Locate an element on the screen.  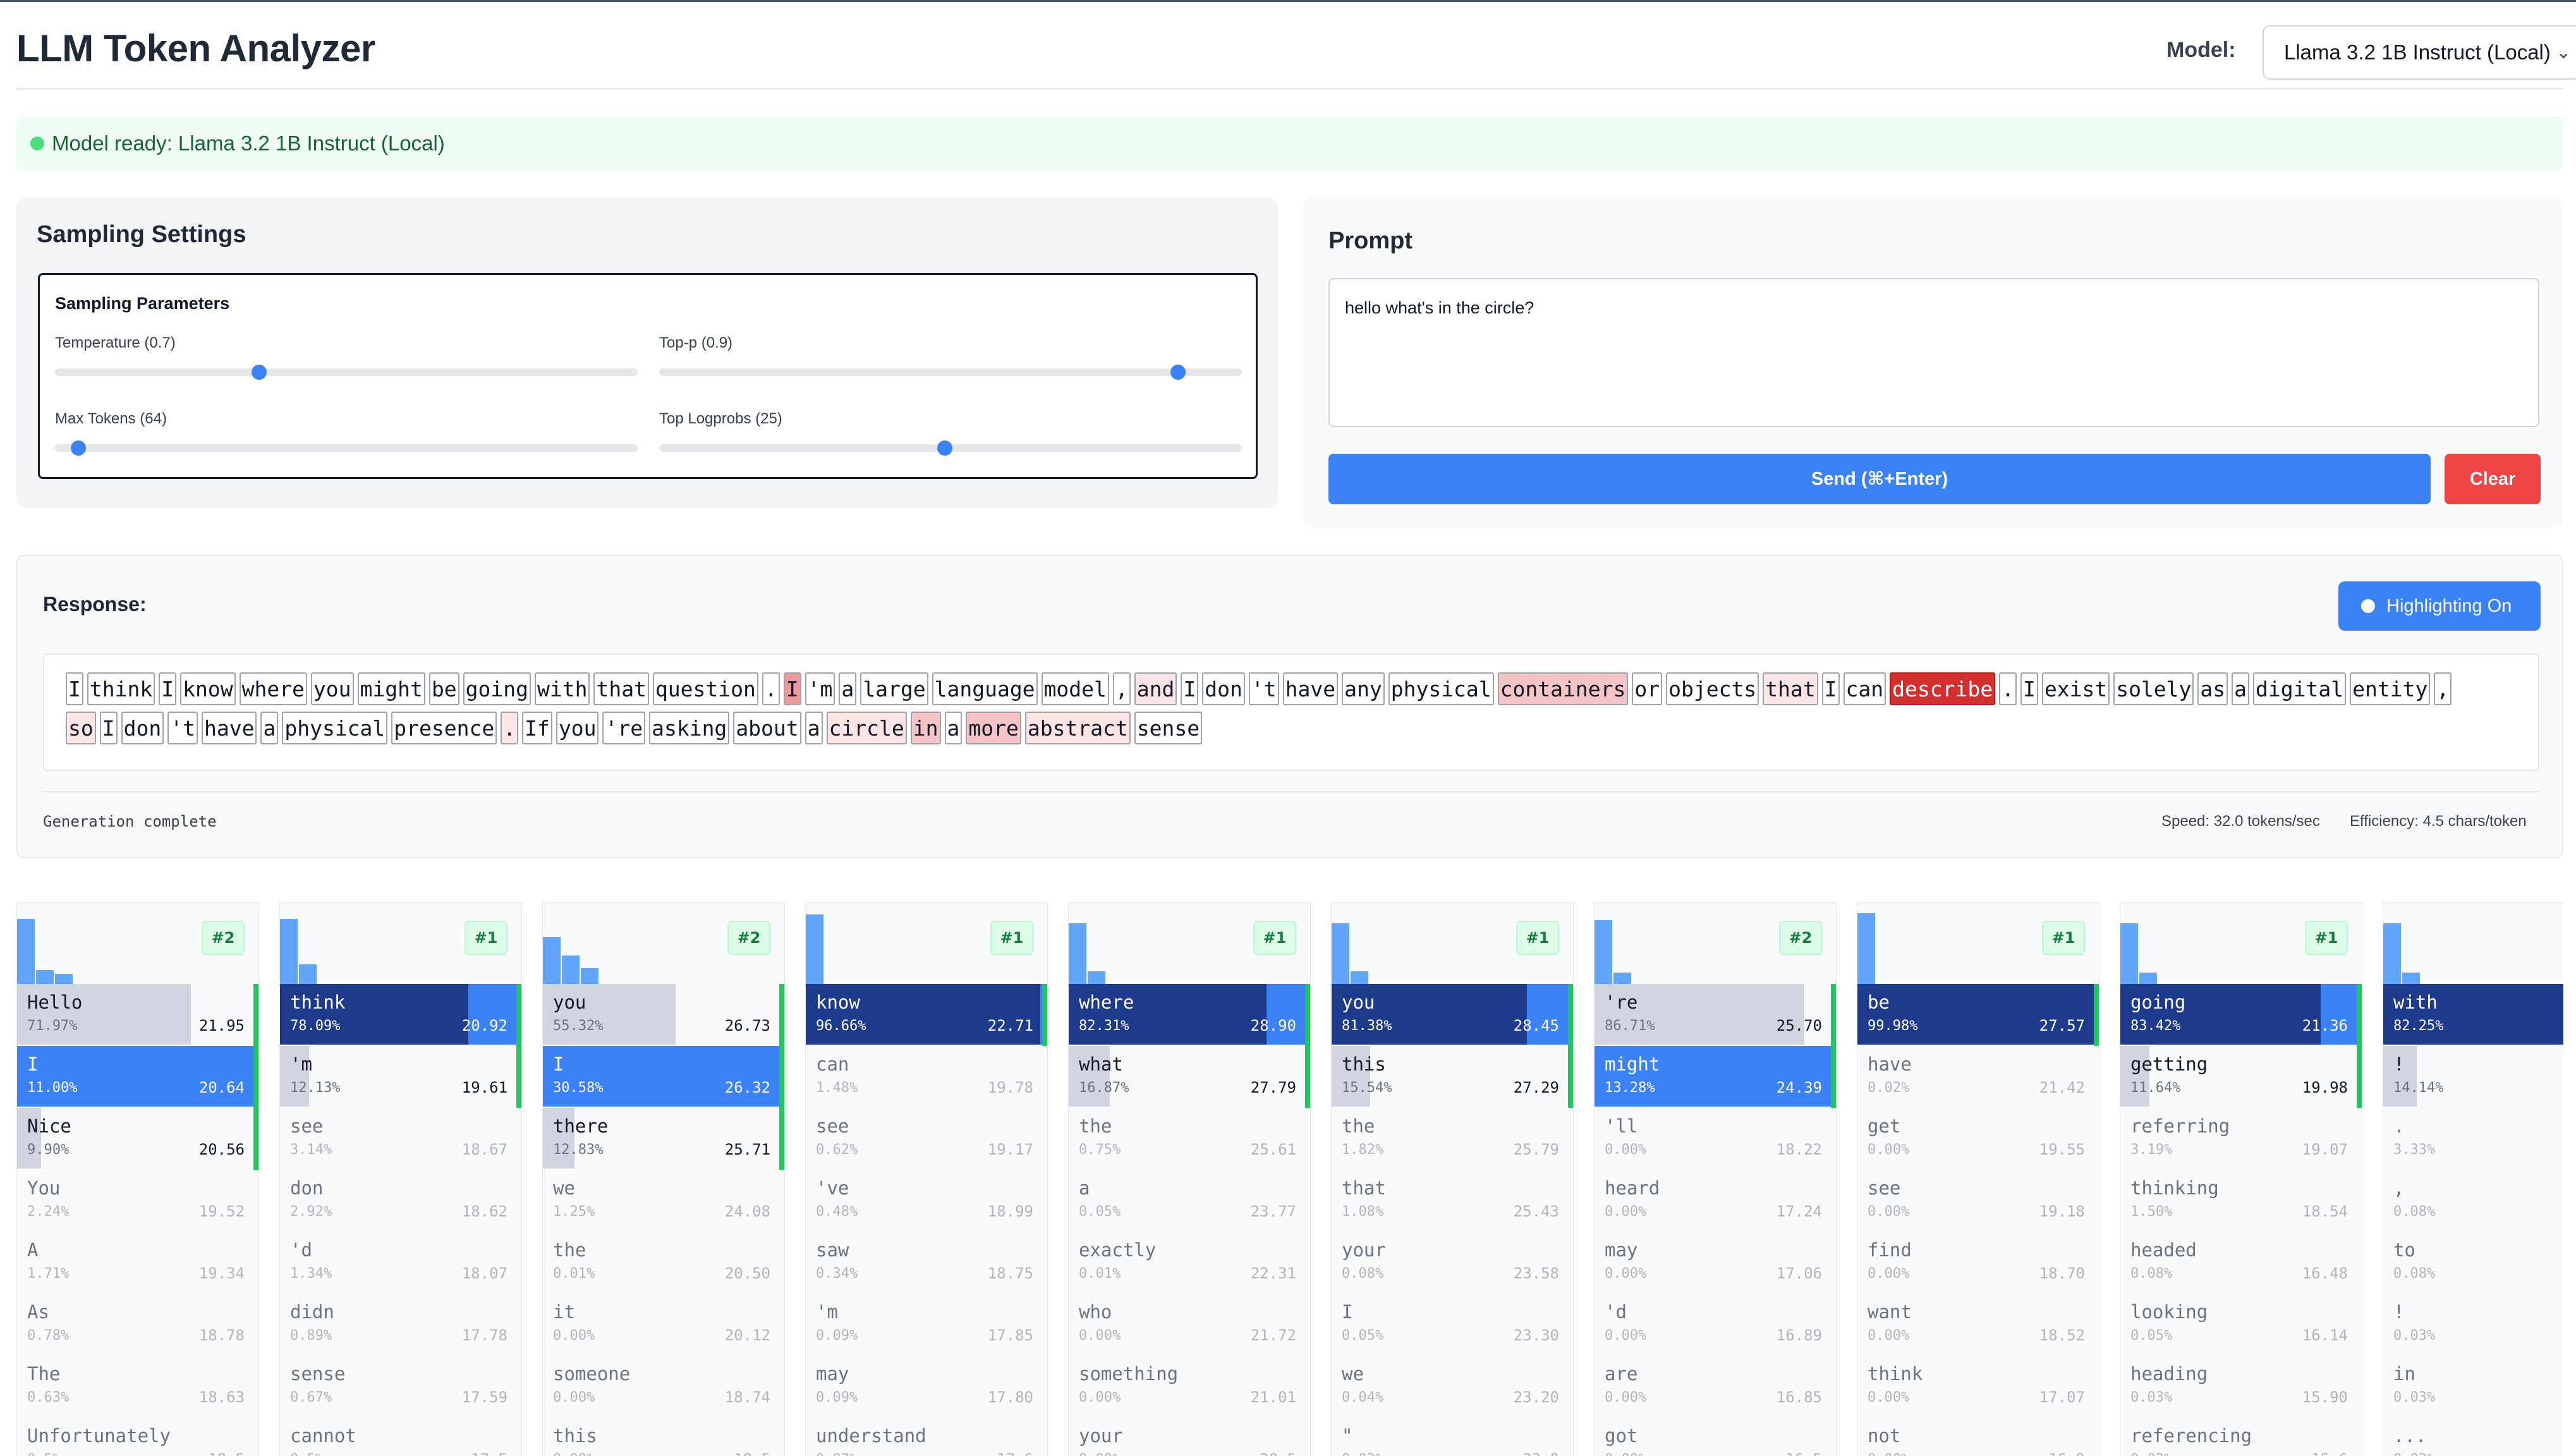
top-logprobs-slider-thumb is located at coordinates (944, 448).